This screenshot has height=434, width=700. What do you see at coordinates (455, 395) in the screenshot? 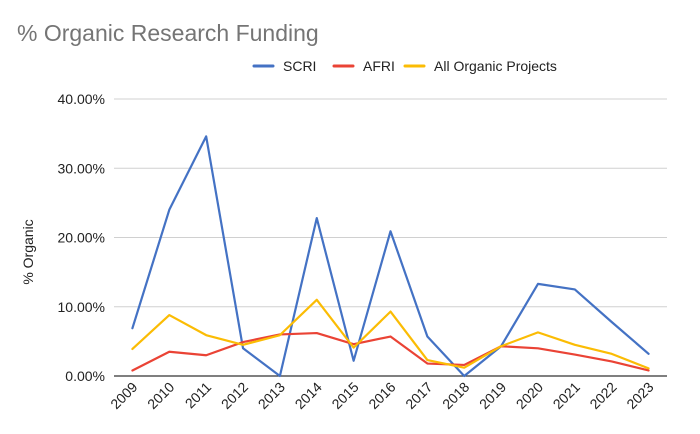
I see `x-tick-label: 2018` at bounding box center [455, 395].